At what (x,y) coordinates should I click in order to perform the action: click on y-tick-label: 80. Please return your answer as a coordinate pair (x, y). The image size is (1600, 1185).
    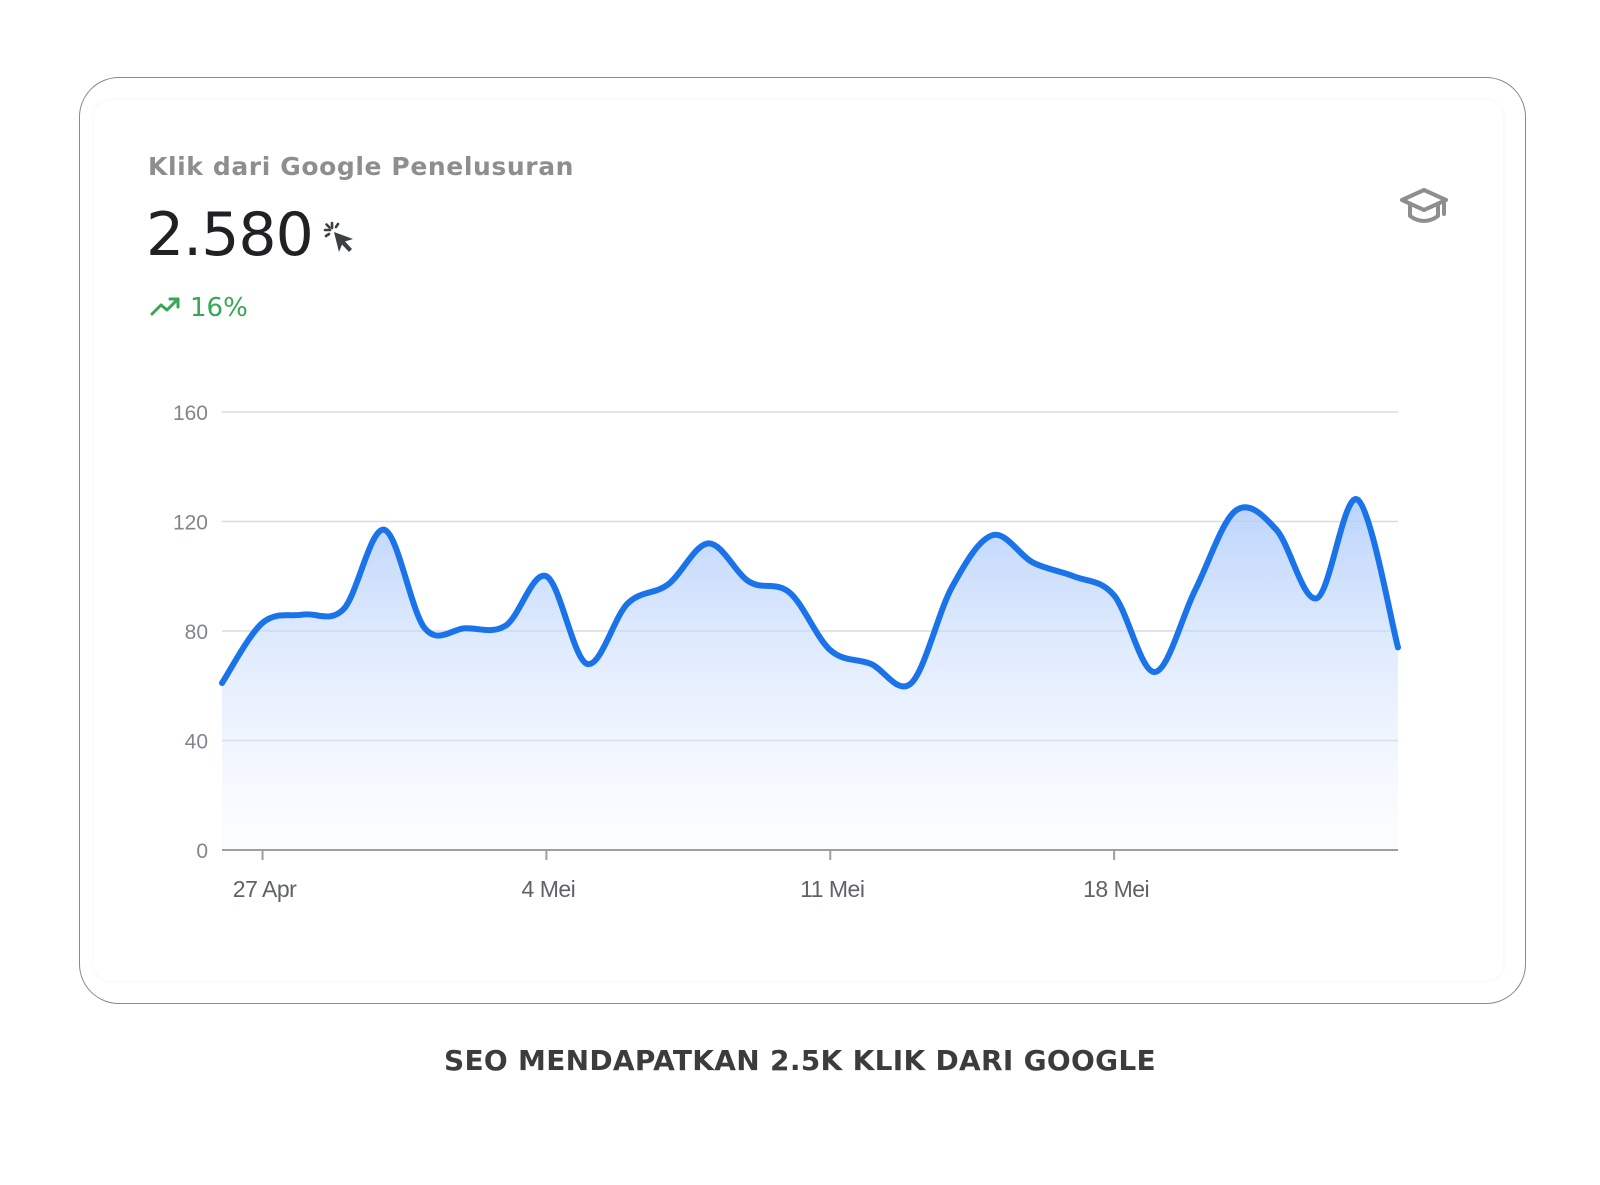
    Looking at the image, I should click on (196, 632).